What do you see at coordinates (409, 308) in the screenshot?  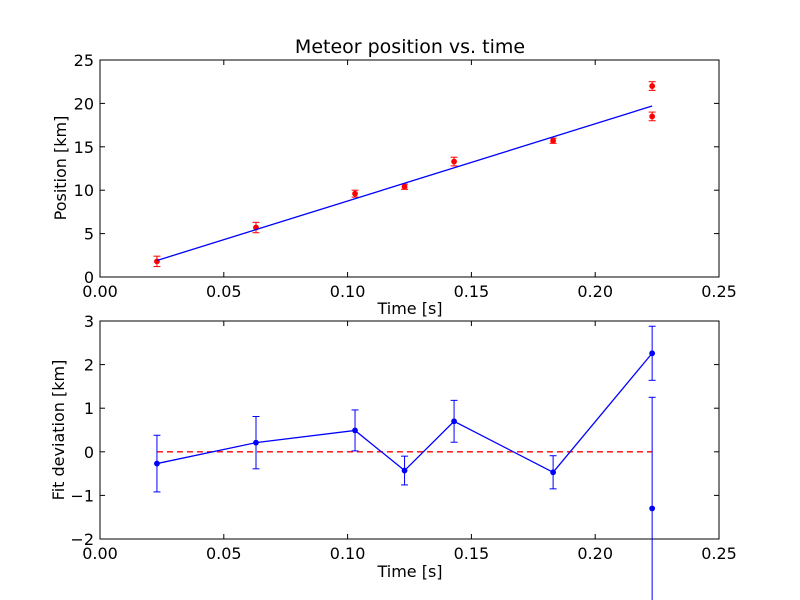 I see `position-x-axis-label: Time [s]` at bounding box center [409, 308].